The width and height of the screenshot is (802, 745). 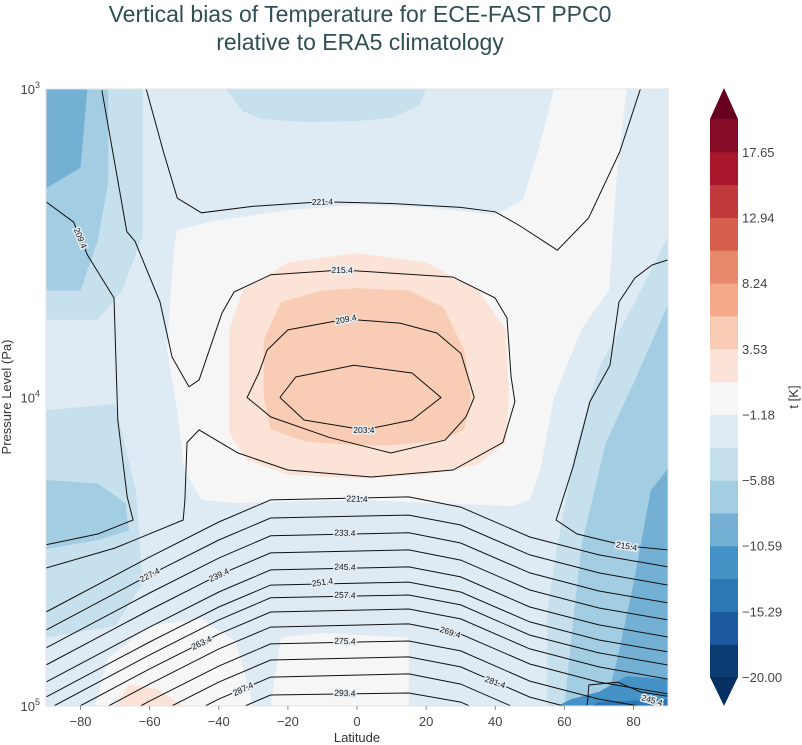 What do you see at coordinates (754, 283) in the screenshot?
I see `colorbar-tick-label: 8.24` at bounding box center [754, 283].